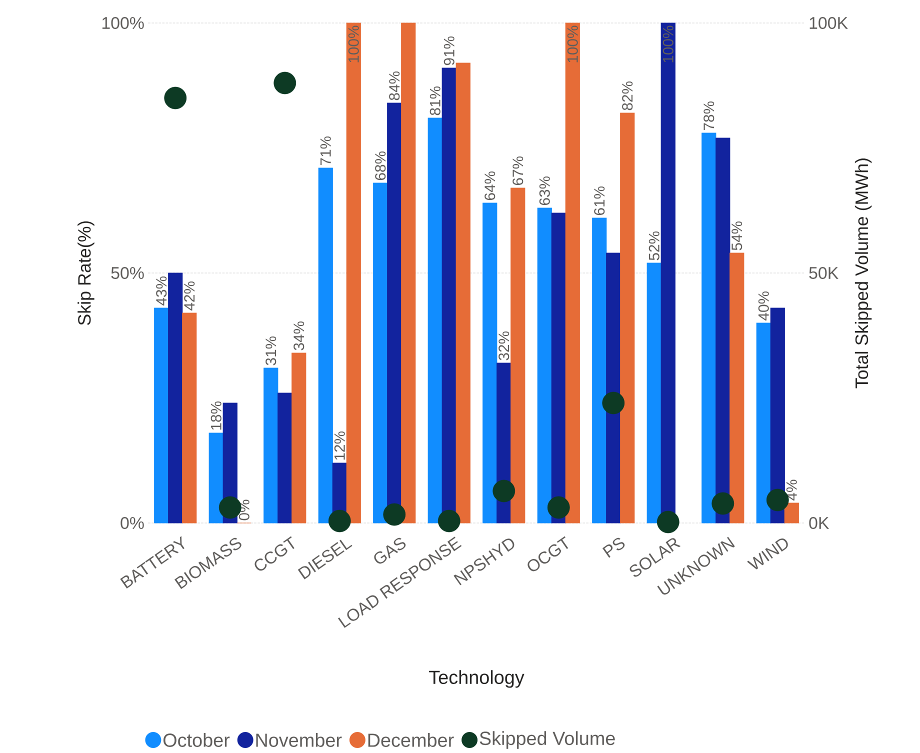 The width and height of the screenshot is (920, 753). What do you see at coordinates (271, 351) in the screenshot?
I see `data-label: 31%` at bounding box center [271, 351].